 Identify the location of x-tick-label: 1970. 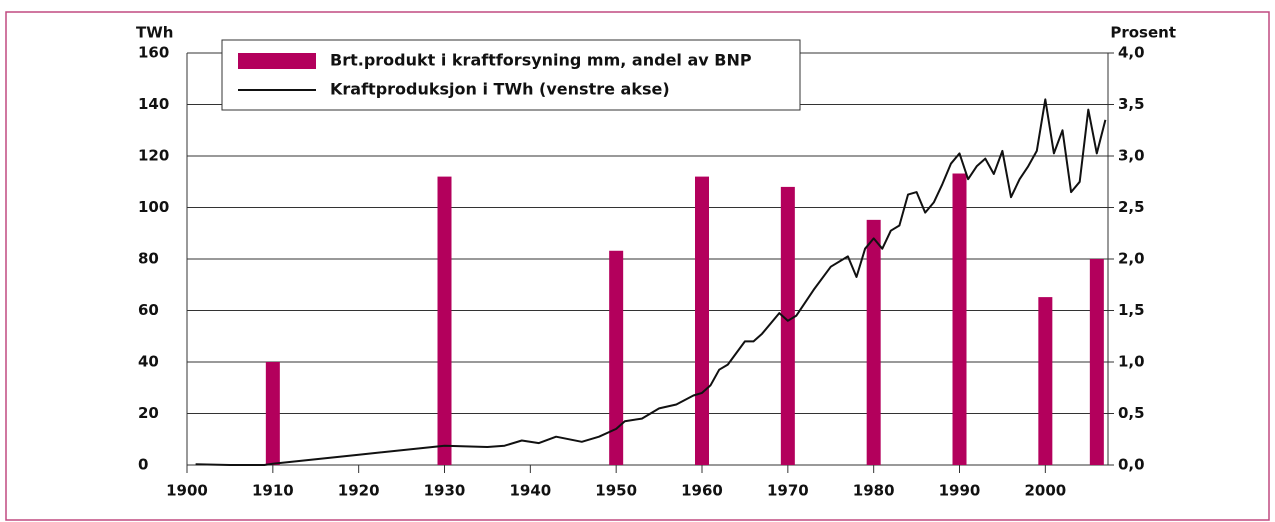
(788, 491).